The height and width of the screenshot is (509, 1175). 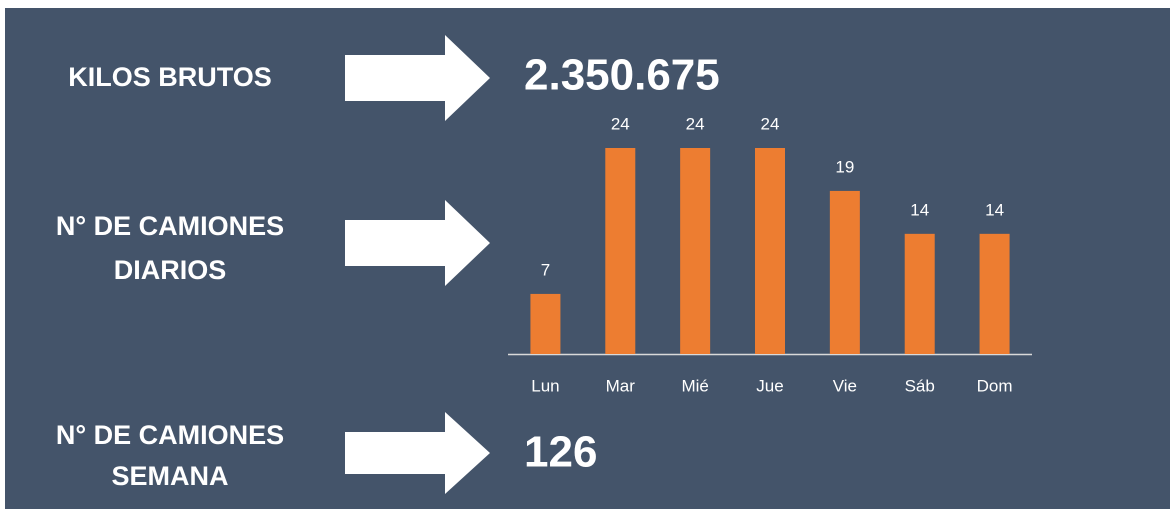 What do you see at coordinates (170, 435) in the screenshot?
I see `semana-label: N° DE CAMIONES` at bounding box center [170, 435].